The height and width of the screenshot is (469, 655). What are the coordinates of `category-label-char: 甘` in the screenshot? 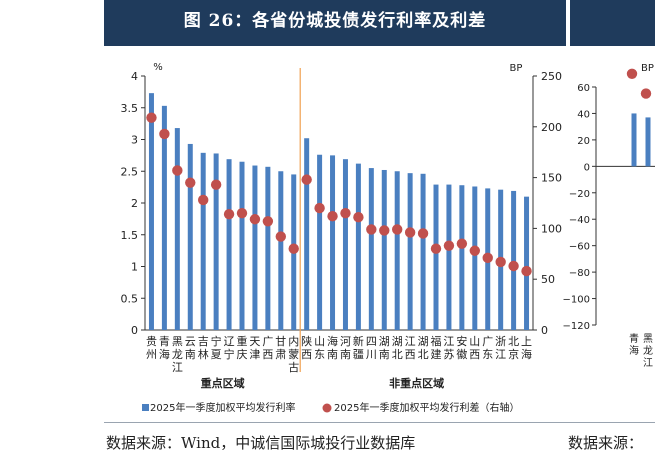 It's located at (280, 341).